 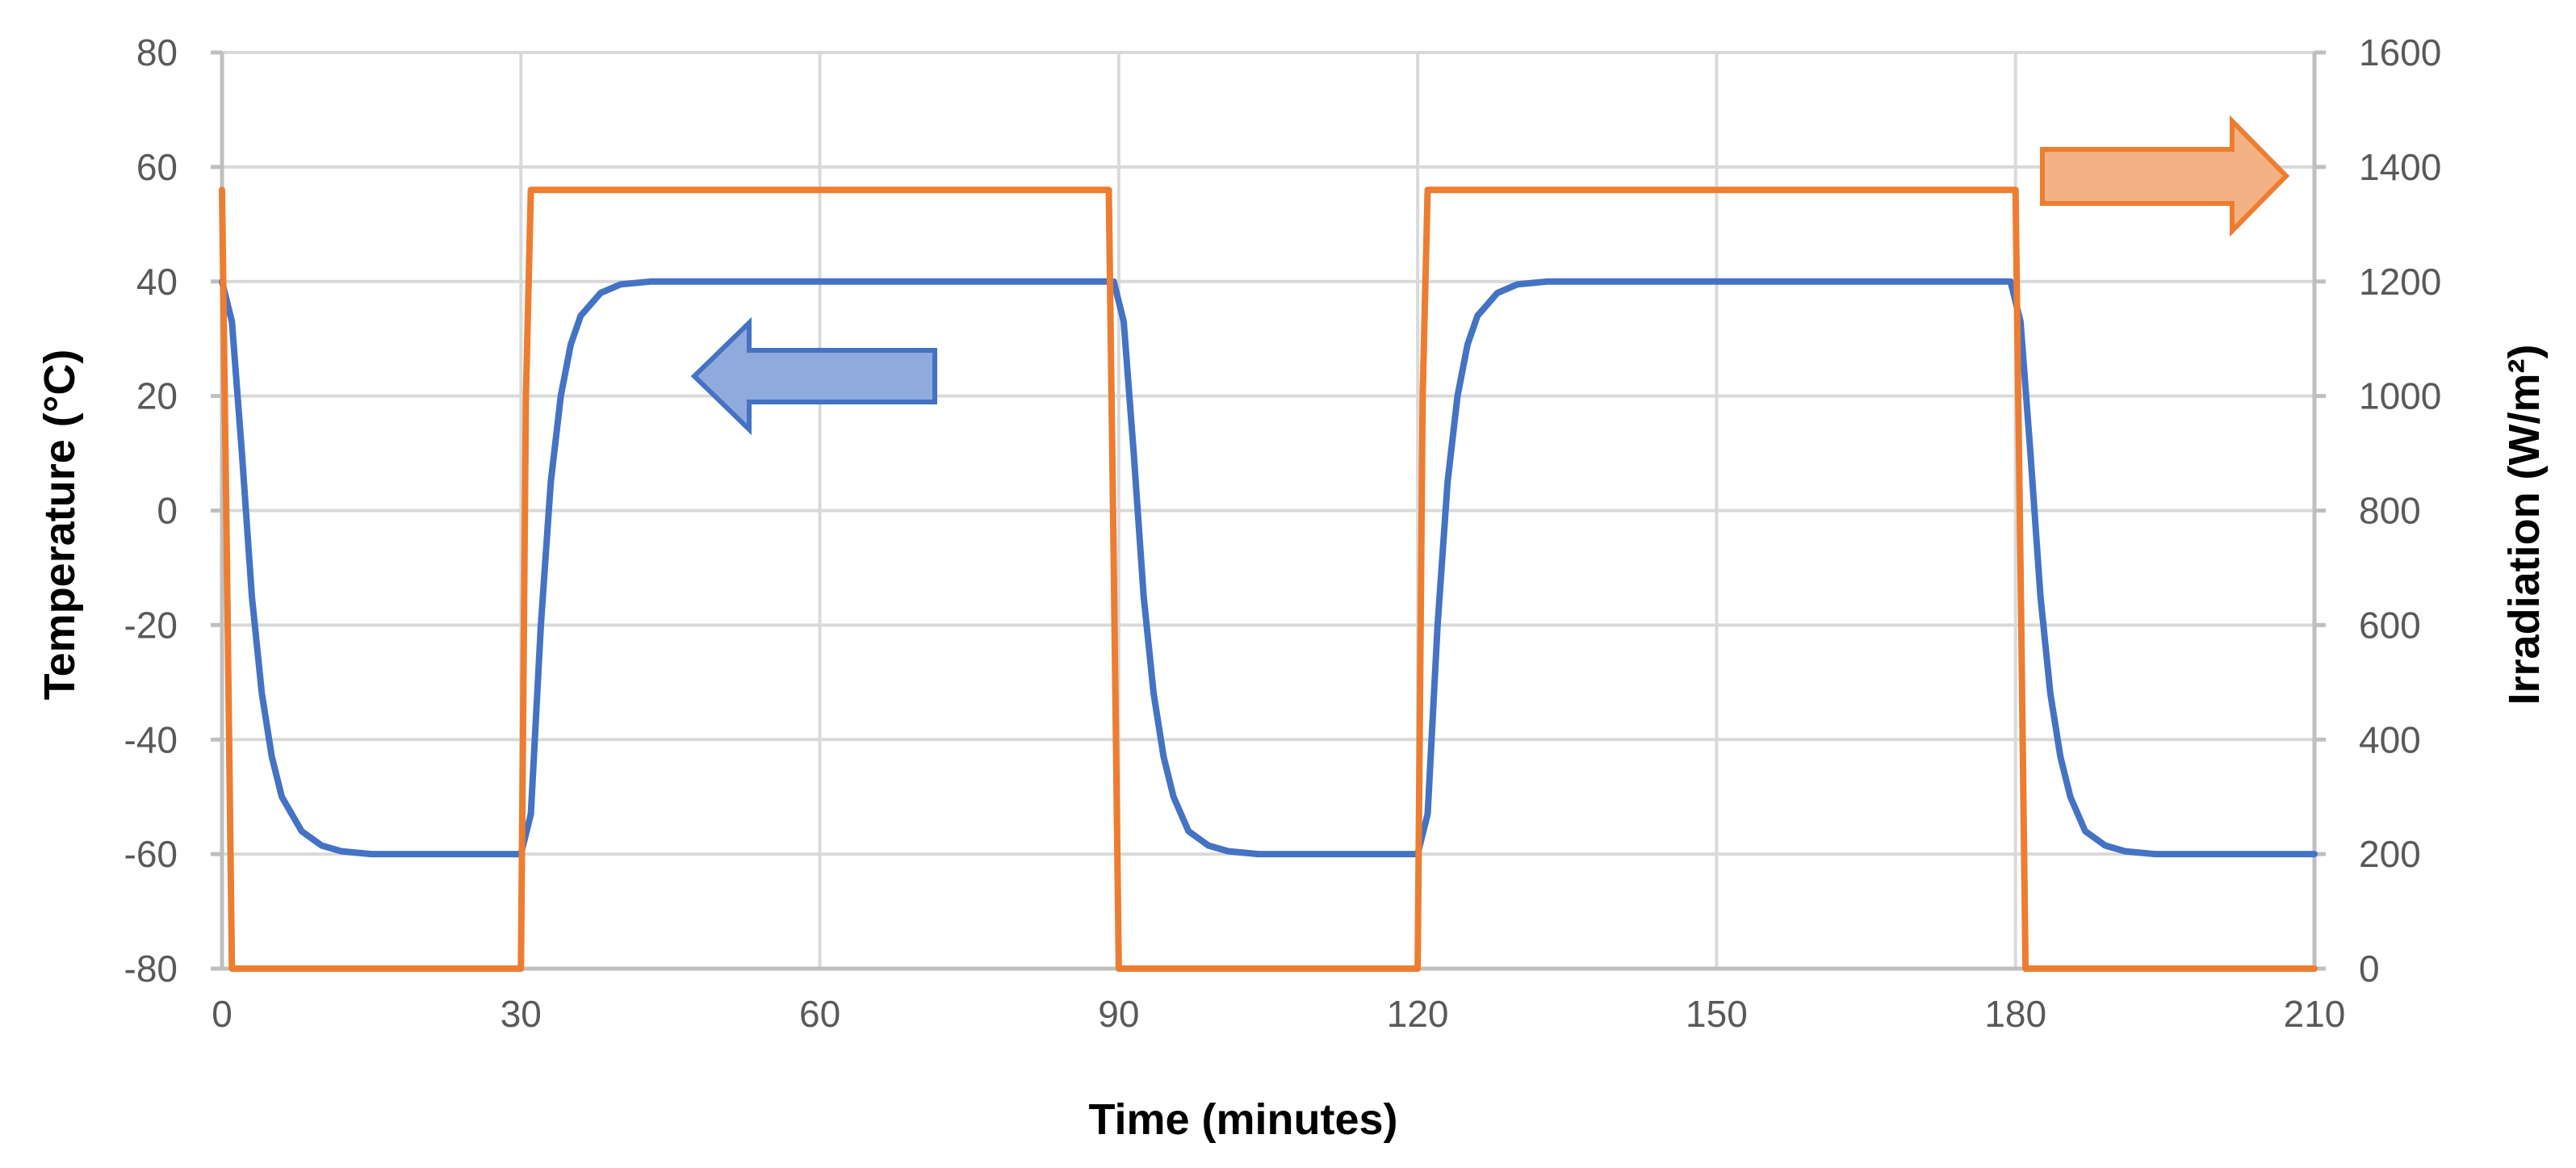 What do you see at coordinates (157, 282) in the screenshot?
I see `y-tick-label: 40` at bounding box center [157, 282].